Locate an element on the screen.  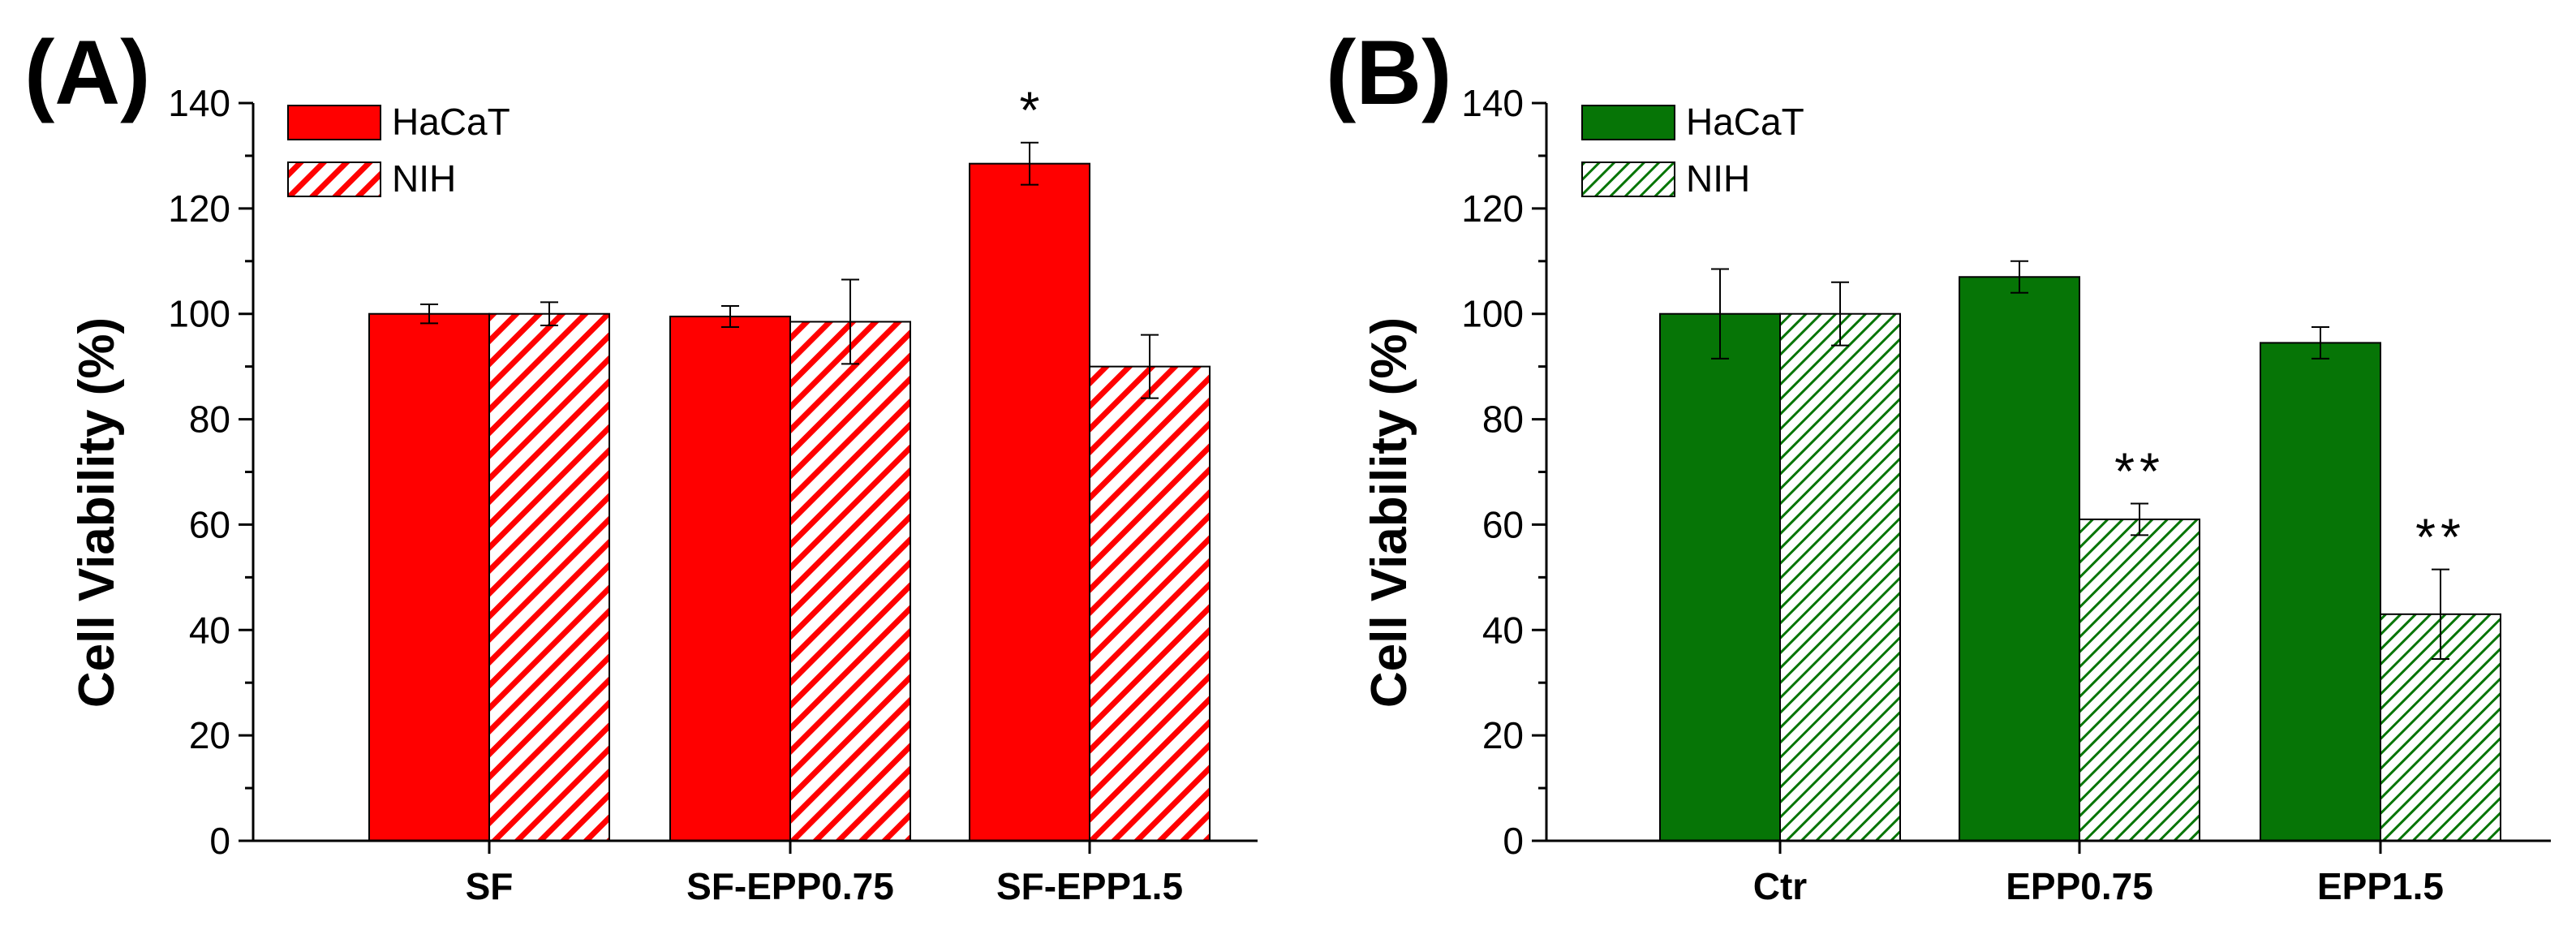
panel-label: (A) is located at coordinates (87, 72).